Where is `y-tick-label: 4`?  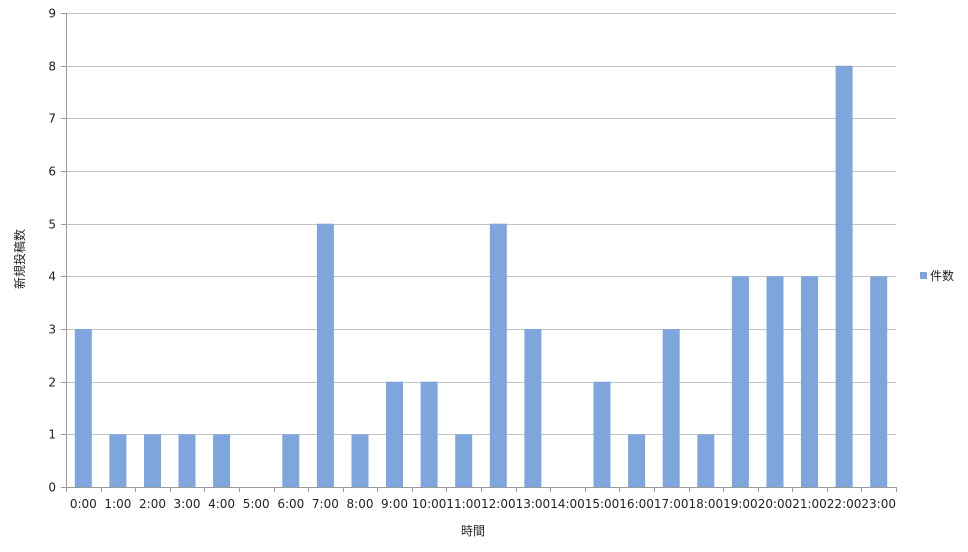 y-tick-label: 4 is located at coordinates (52, 277).